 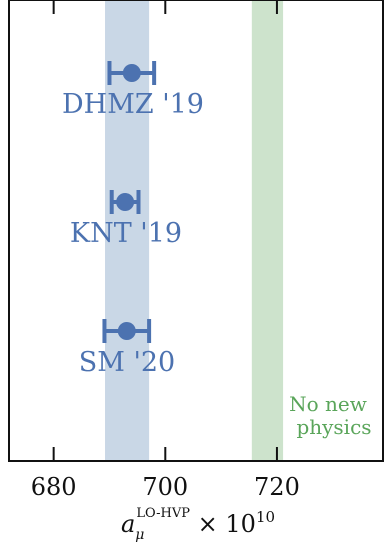 I want to click on x-axis-label-exponent: 10, so click(x=265, y=517).